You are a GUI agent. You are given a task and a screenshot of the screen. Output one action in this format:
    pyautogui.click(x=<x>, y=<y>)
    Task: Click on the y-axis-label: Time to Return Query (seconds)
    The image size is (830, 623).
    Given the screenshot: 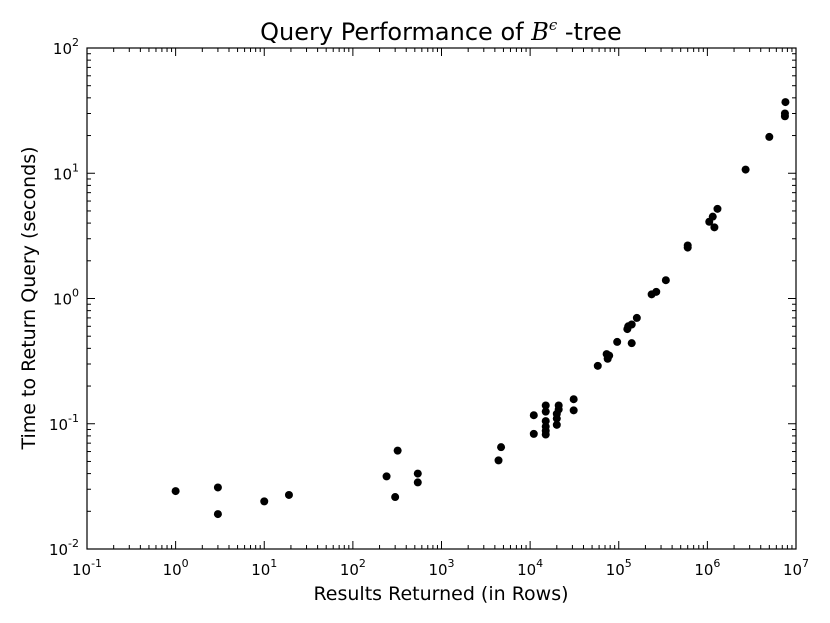 What is the action you would take?
    pyautogui.click(x=29, y=298)
    